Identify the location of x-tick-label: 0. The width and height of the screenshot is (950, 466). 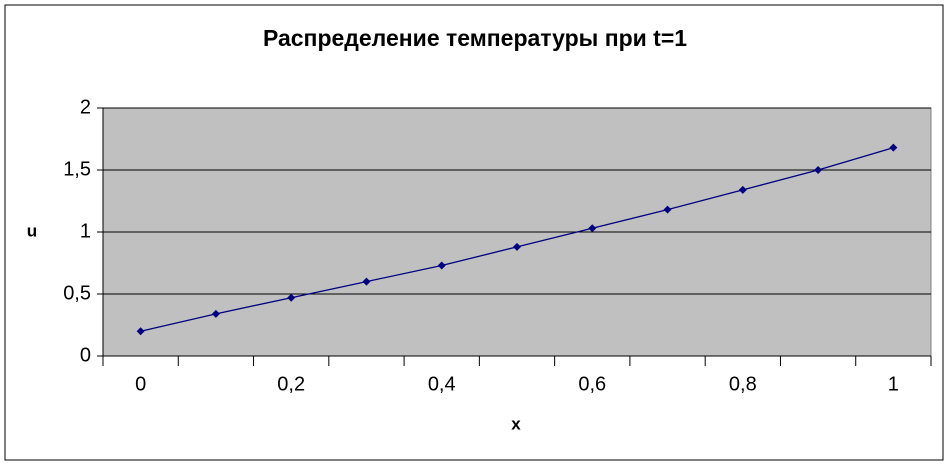
(140, 384).